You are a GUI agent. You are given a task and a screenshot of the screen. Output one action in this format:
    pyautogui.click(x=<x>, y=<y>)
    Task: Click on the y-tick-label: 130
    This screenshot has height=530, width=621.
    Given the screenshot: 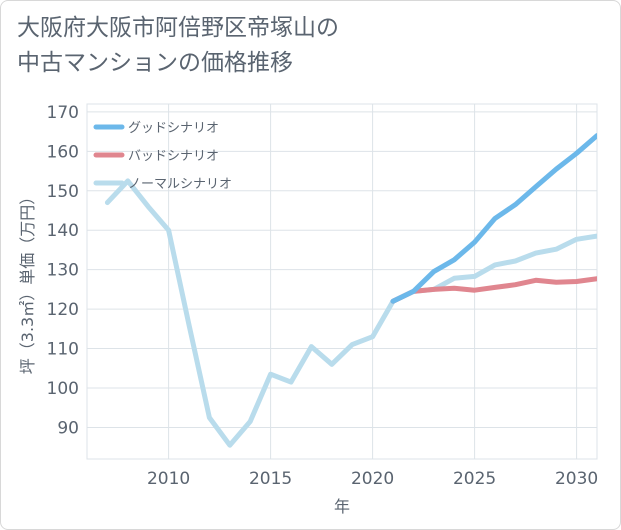 What is the action you would take?
    pyautogui.click(x=63, y=271)
    